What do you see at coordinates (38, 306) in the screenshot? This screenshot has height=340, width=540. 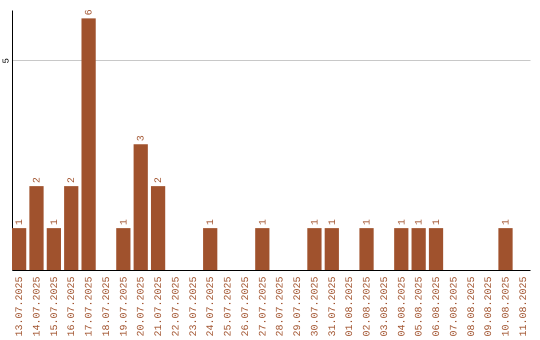 I see `x-tick-label: 14.07.2025` at bounding box center [38, 306].